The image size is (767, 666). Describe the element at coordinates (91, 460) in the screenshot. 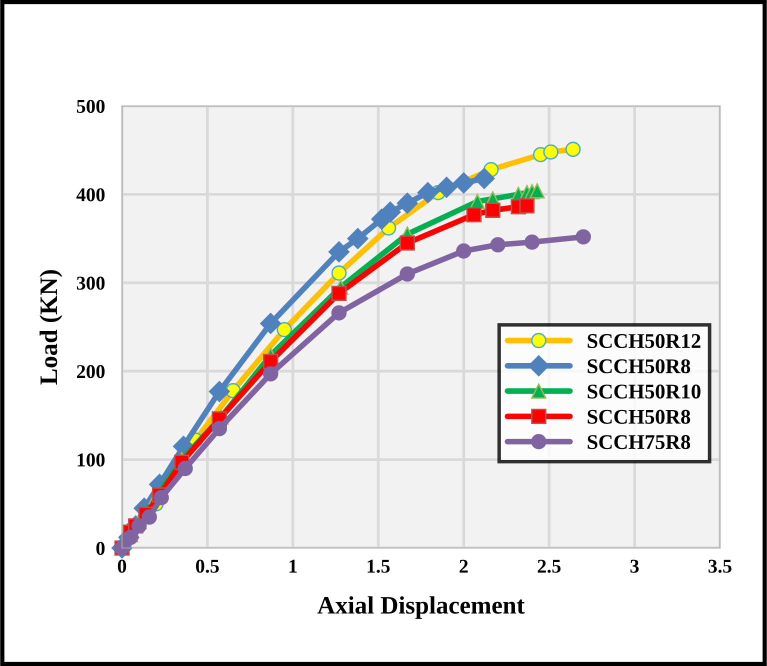

I see `y-tick-label: 100` at that location.